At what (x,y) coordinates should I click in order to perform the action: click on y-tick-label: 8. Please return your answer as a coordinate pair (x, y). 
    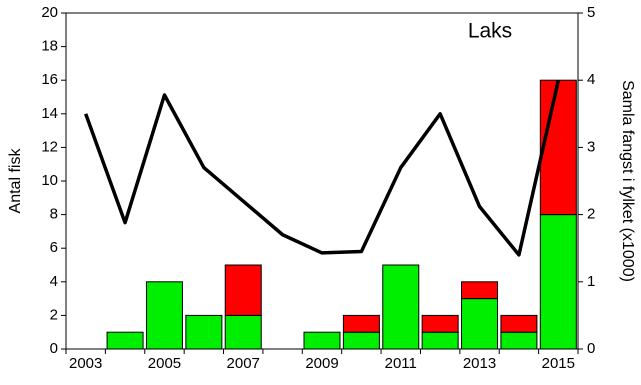
    Looking at the image, I should click on (54, 214).